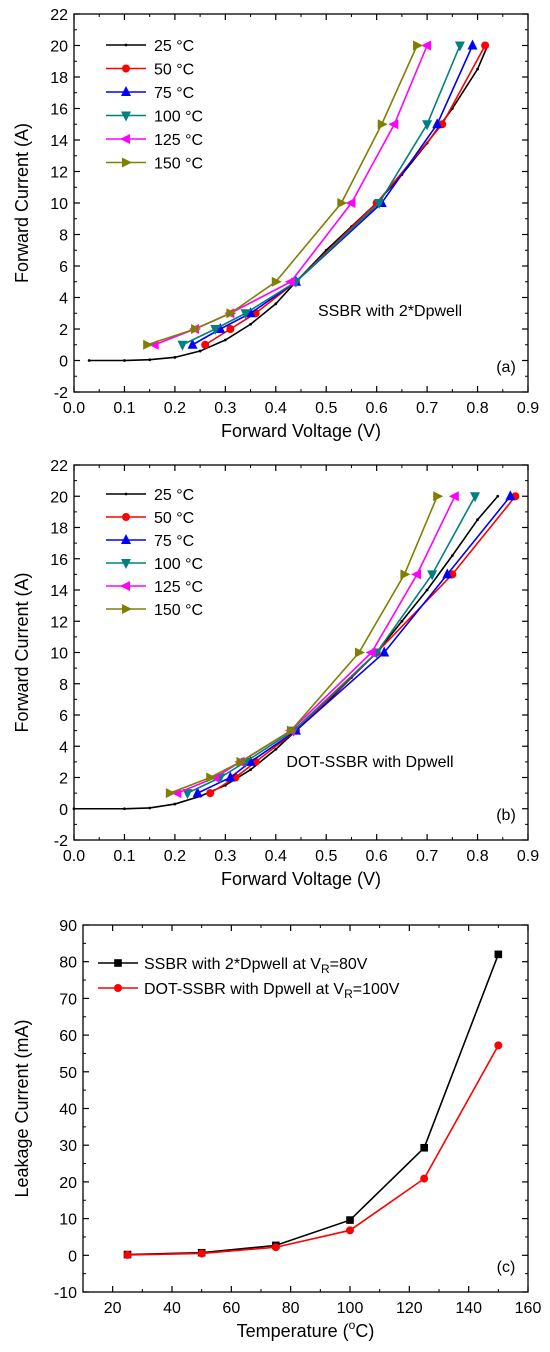 Image resolution: width=550 pixels, height=1352 pixels. What do you see at coordinates (68, 1110) in the screenshot?
I see `y-tick-label: 40` at bounding box center [68, 1110].